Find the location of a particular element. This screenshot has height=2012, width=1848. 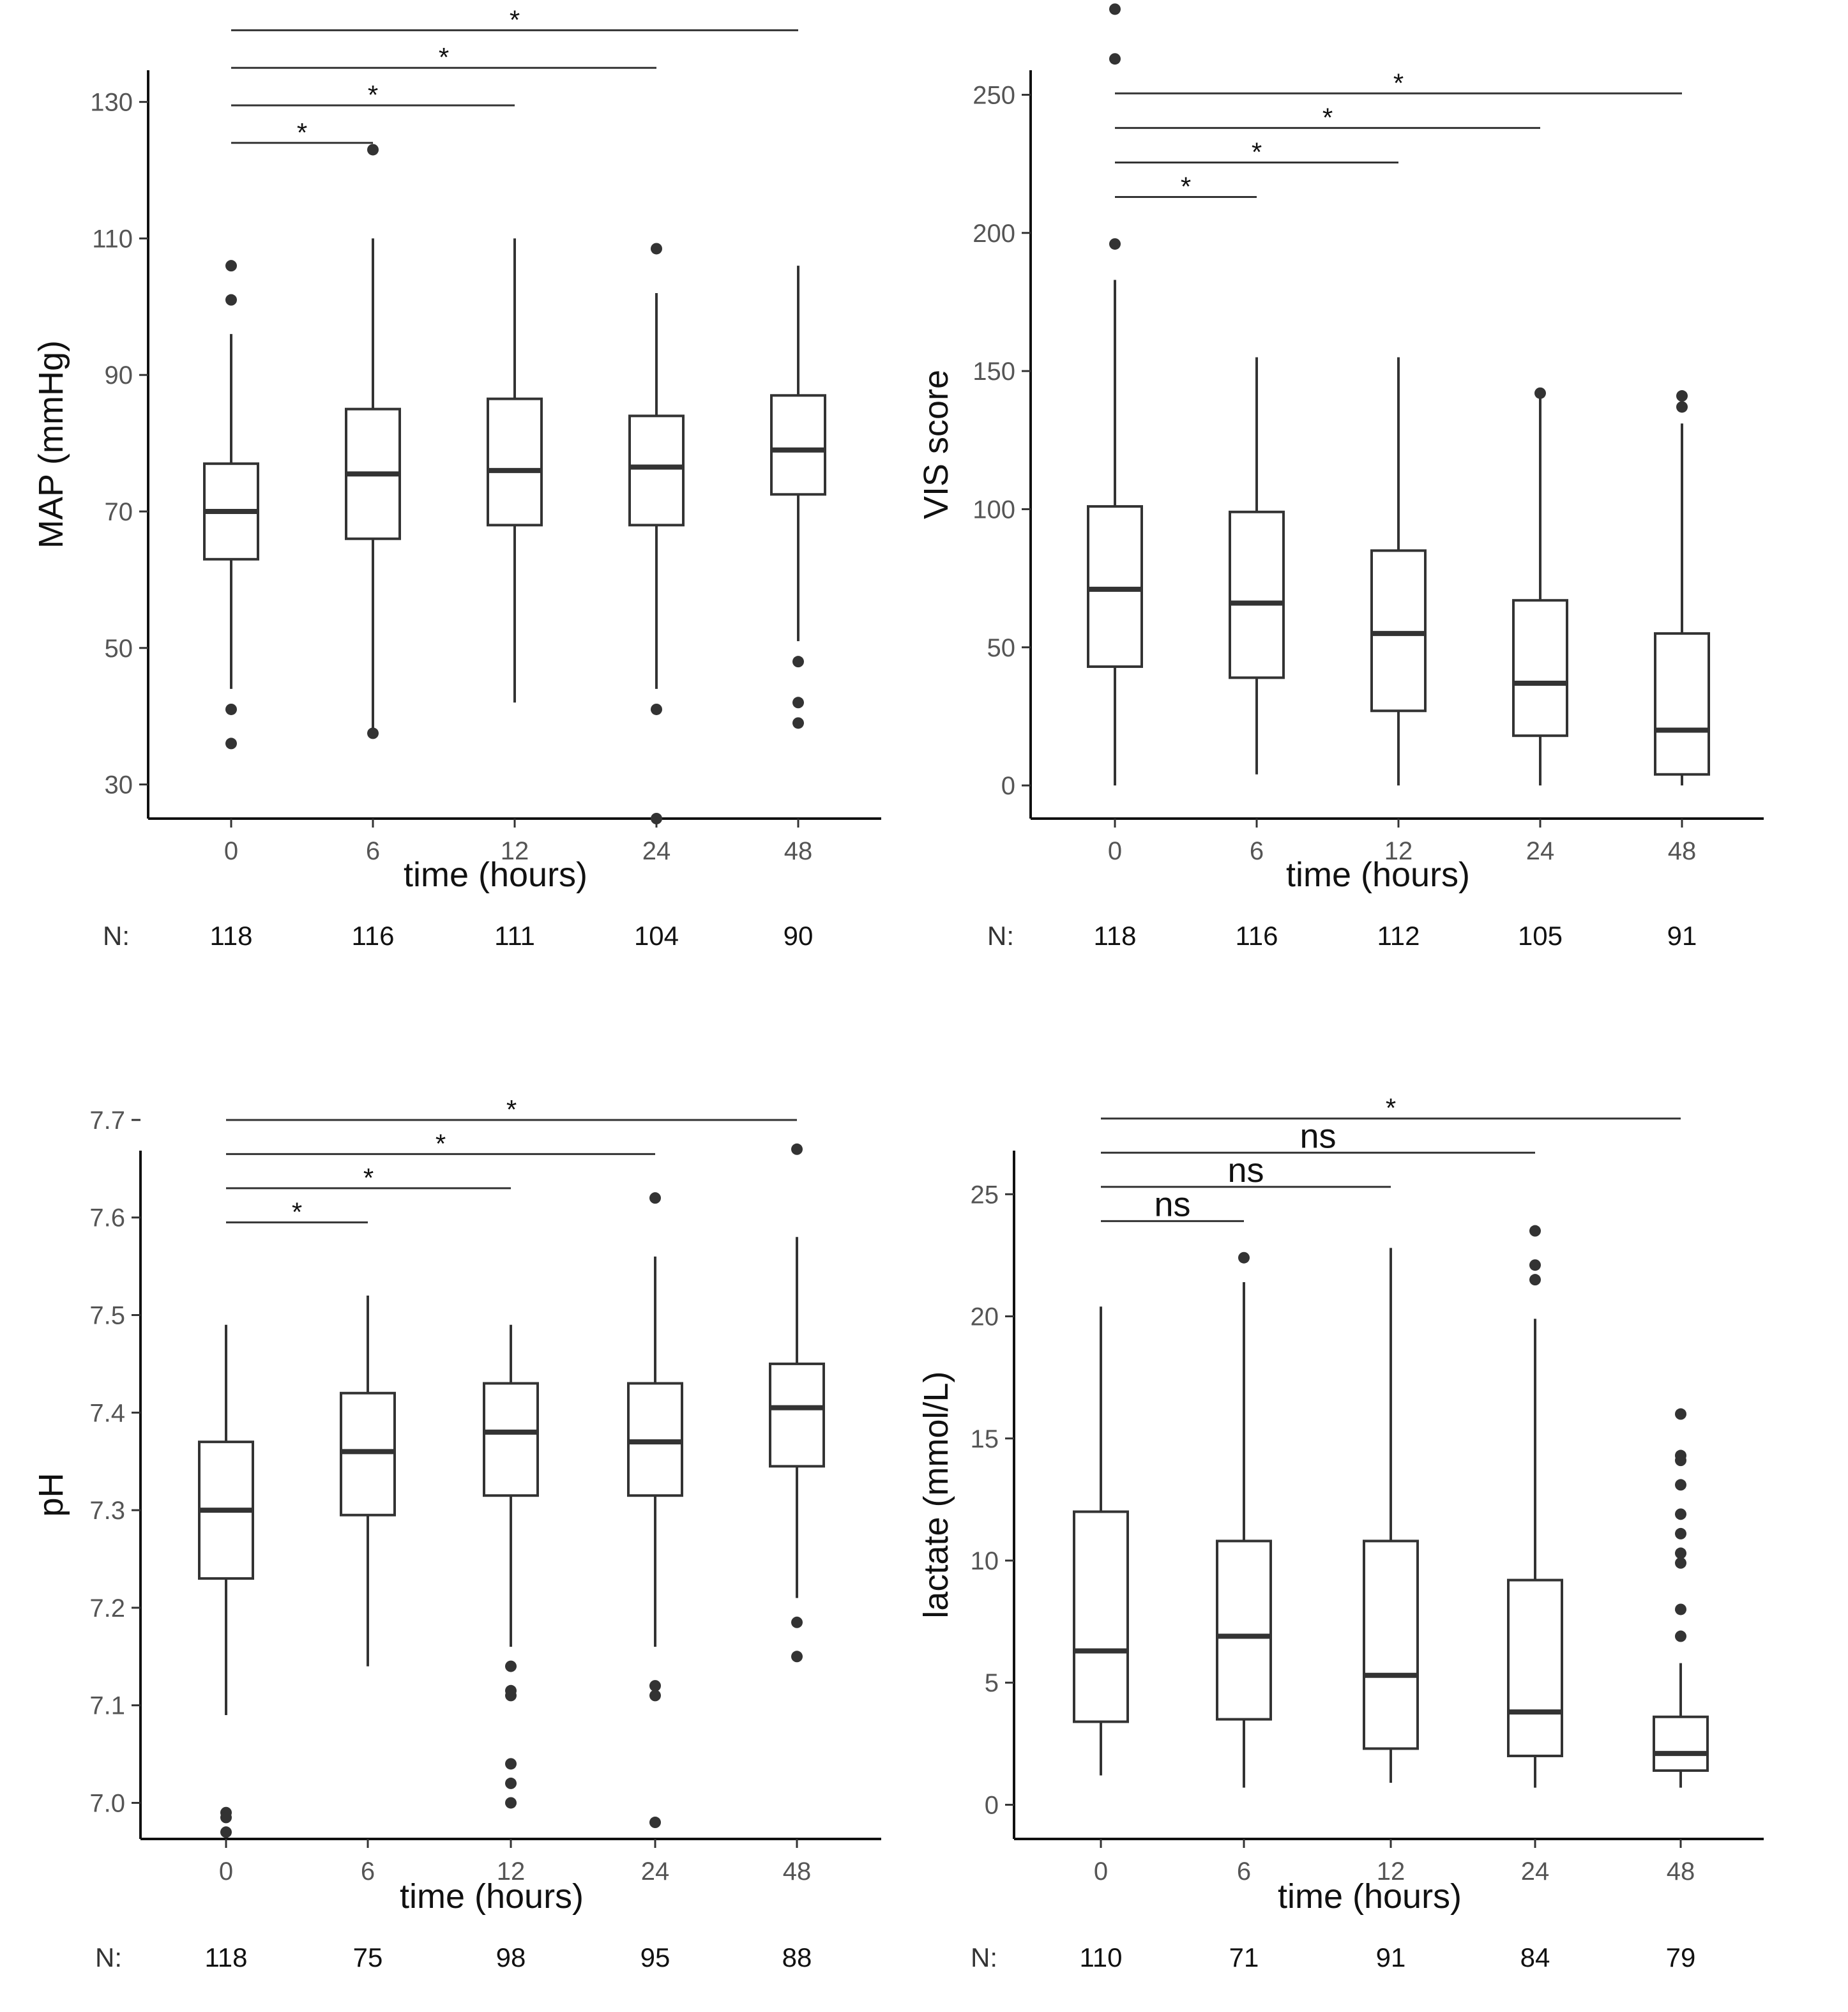

y-tick-label: 10 is located at coordinates (985, 1561).